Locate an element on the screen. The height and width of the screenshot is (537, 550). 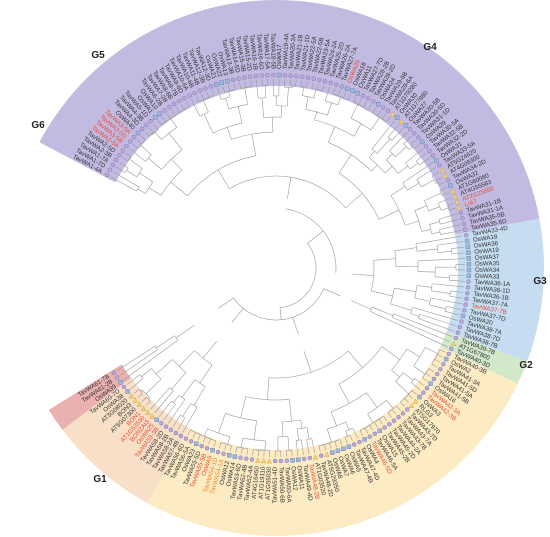
leaf-label: TavWA50-6A is located at coordinates (287, 485).